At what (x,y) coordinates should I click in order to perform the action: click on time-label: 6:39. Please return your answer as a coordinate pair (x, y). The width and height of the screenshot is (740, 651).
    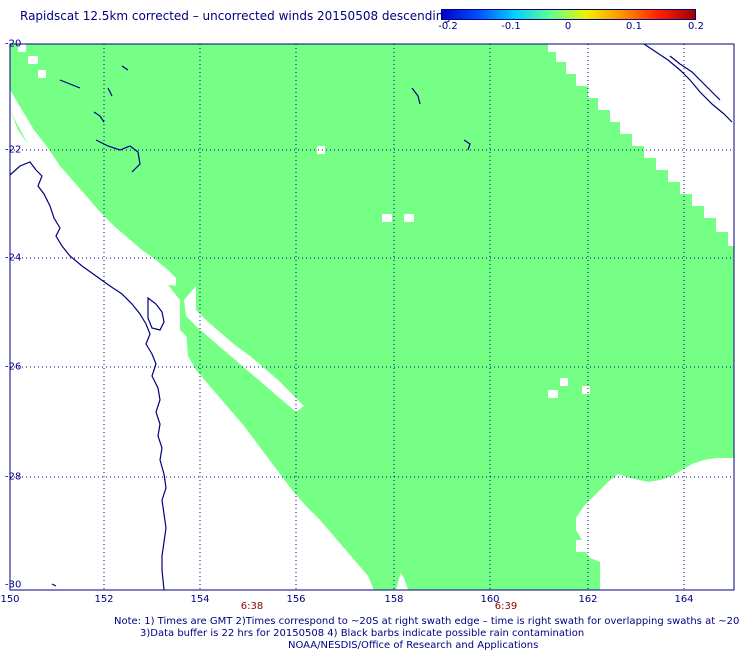
    Looking at the image, I should click on (506, 606).